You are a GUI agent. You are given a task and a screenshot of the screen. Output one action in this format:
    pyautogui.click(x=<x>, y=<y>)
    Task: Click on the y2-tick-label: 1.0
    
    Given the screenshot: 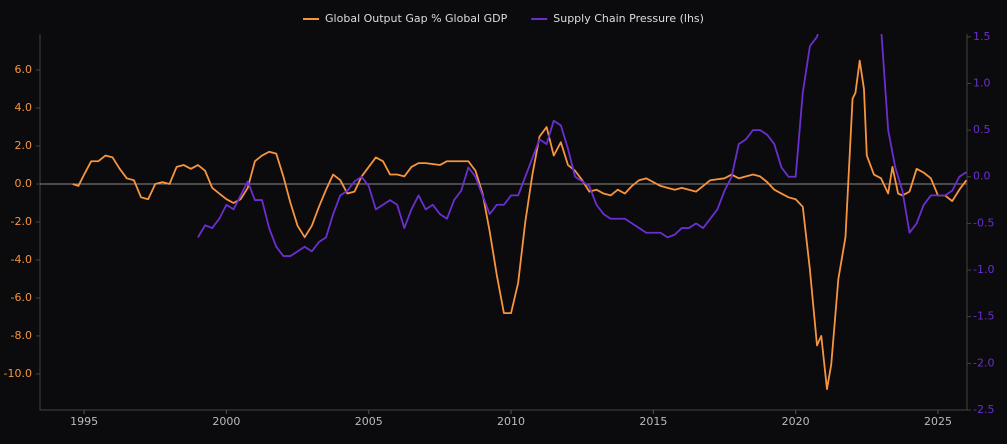 What is the action you would take?
    pyautogui.click(x=982, y=82)
    